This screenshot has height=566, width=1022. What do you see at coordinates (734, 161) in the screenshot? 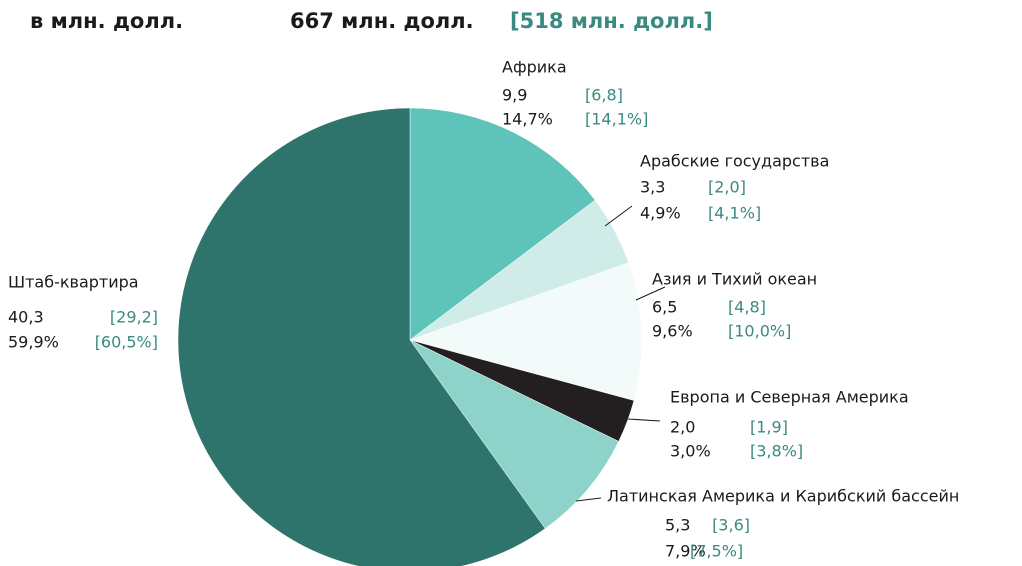
I see `category-label: Арабские государства` at bounding box center [734, 161].